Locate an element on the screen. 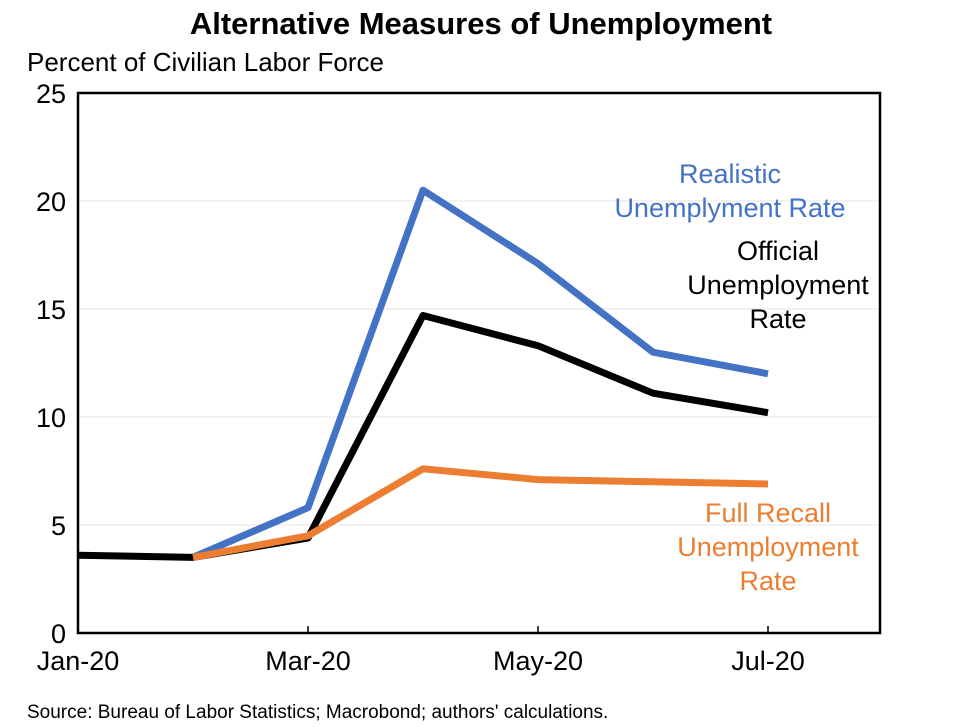 This screenshot has width=962, height=728. y-tick-label: 25 is located at coordinates (51, 94).